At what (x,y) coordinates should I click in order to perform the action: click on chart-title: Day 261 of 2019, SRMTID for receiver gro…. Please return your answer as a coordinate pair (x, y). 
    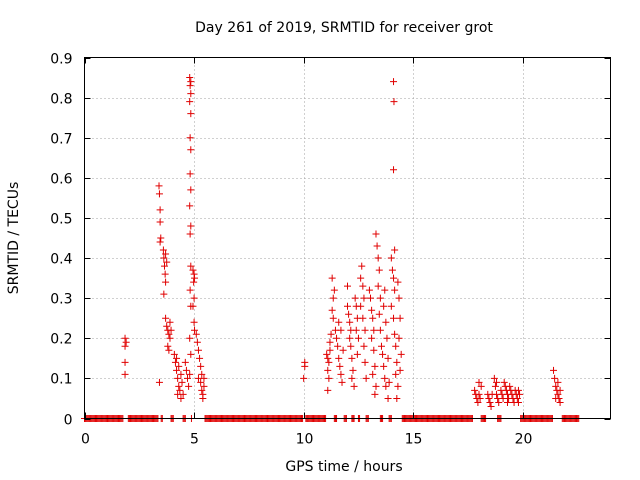
    Looking at the image, I should click on (344, 28).